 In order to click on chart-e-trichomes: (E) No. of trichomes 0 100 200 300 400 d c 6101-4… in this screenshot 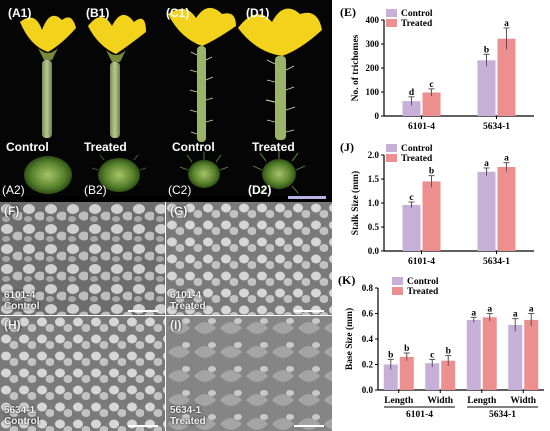, I will do `click(437, 68)`.